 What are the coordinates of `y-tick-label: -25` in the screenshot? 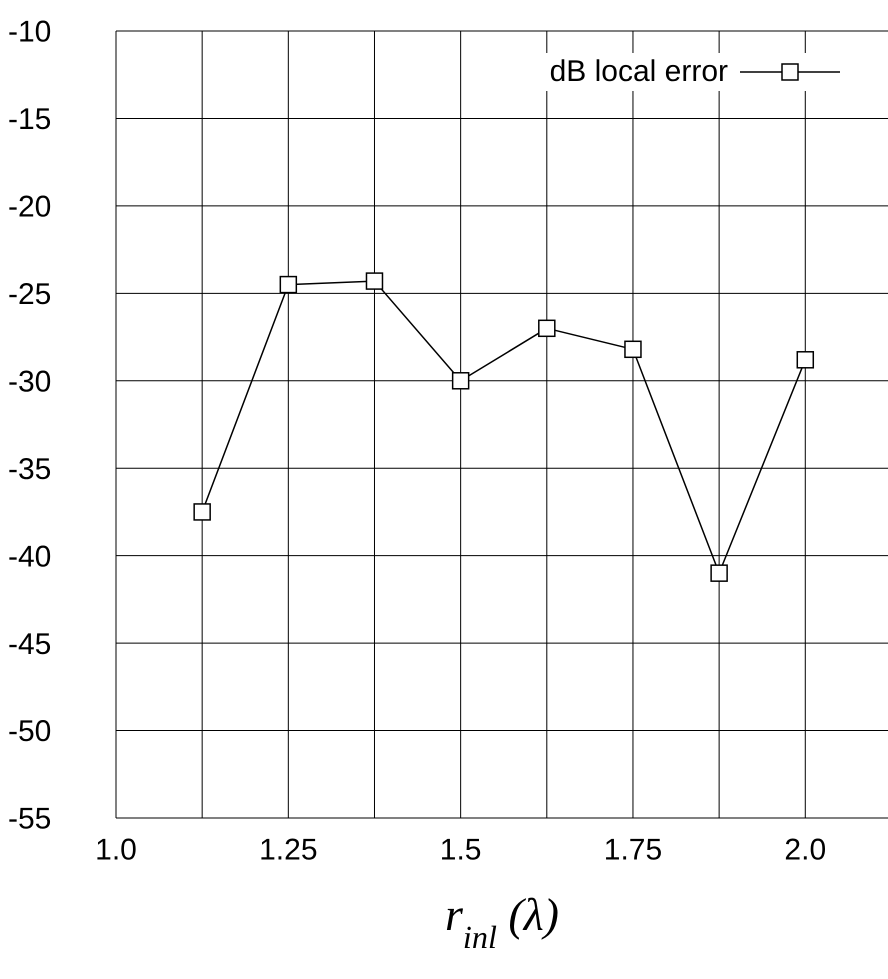 It's located at (30, 294).